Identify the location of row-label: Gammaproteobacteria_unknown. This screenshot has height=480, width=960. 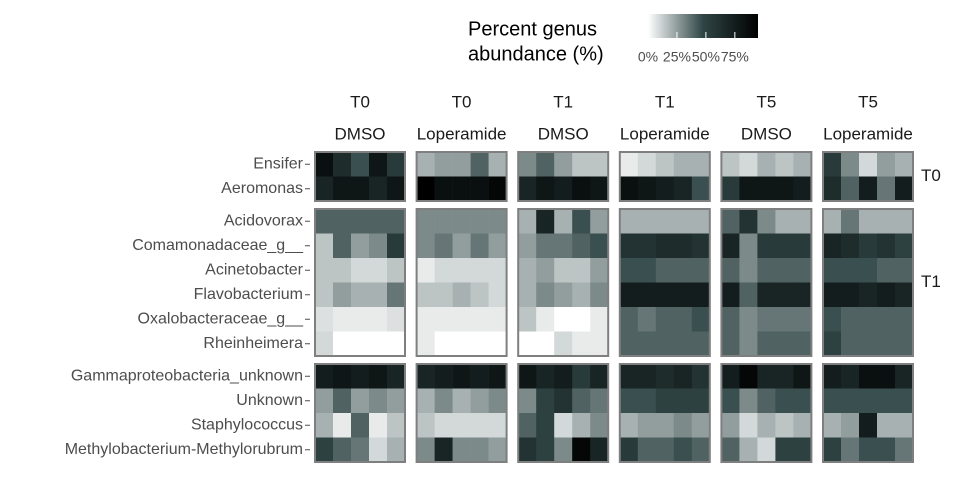
(187, 375).